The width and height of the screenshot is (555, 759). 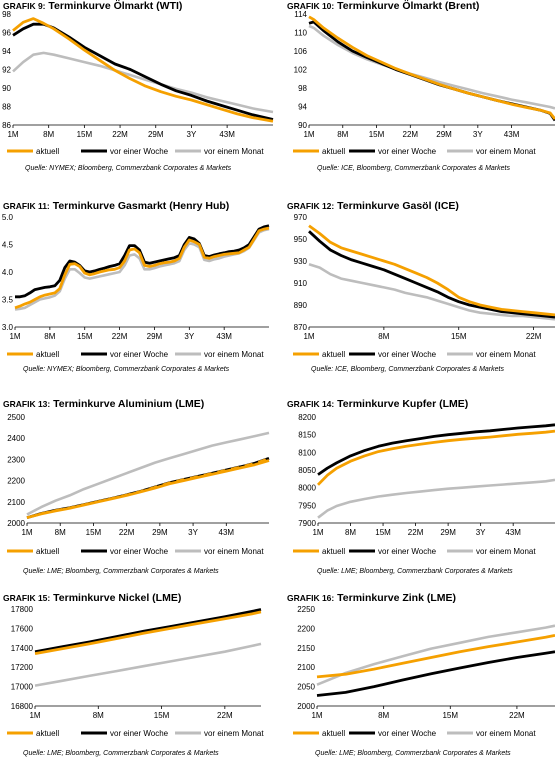 I want to click on y-tick-label: 17600, so click(x=22, y=628).